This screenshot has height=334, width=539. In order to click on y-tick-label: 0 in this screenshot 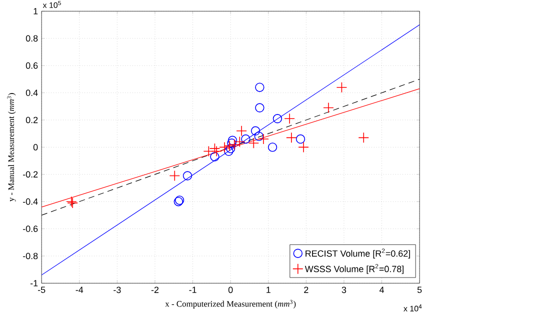, I will do `click(35, 147)`.